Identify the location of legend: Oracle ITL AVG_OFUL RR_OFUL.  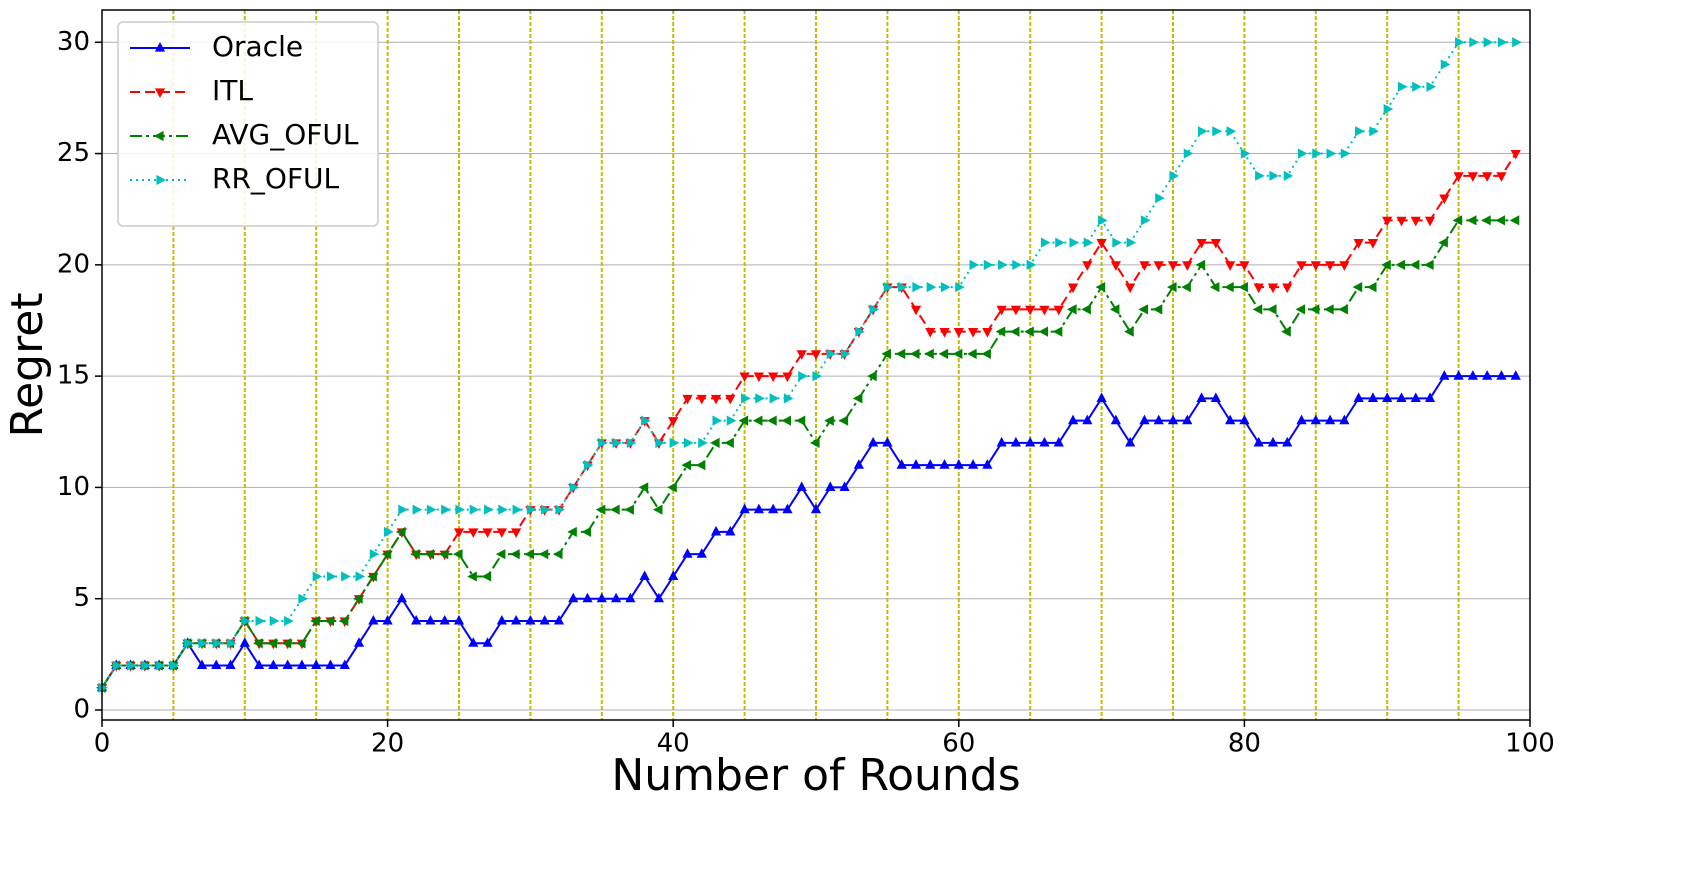
(248, 124).